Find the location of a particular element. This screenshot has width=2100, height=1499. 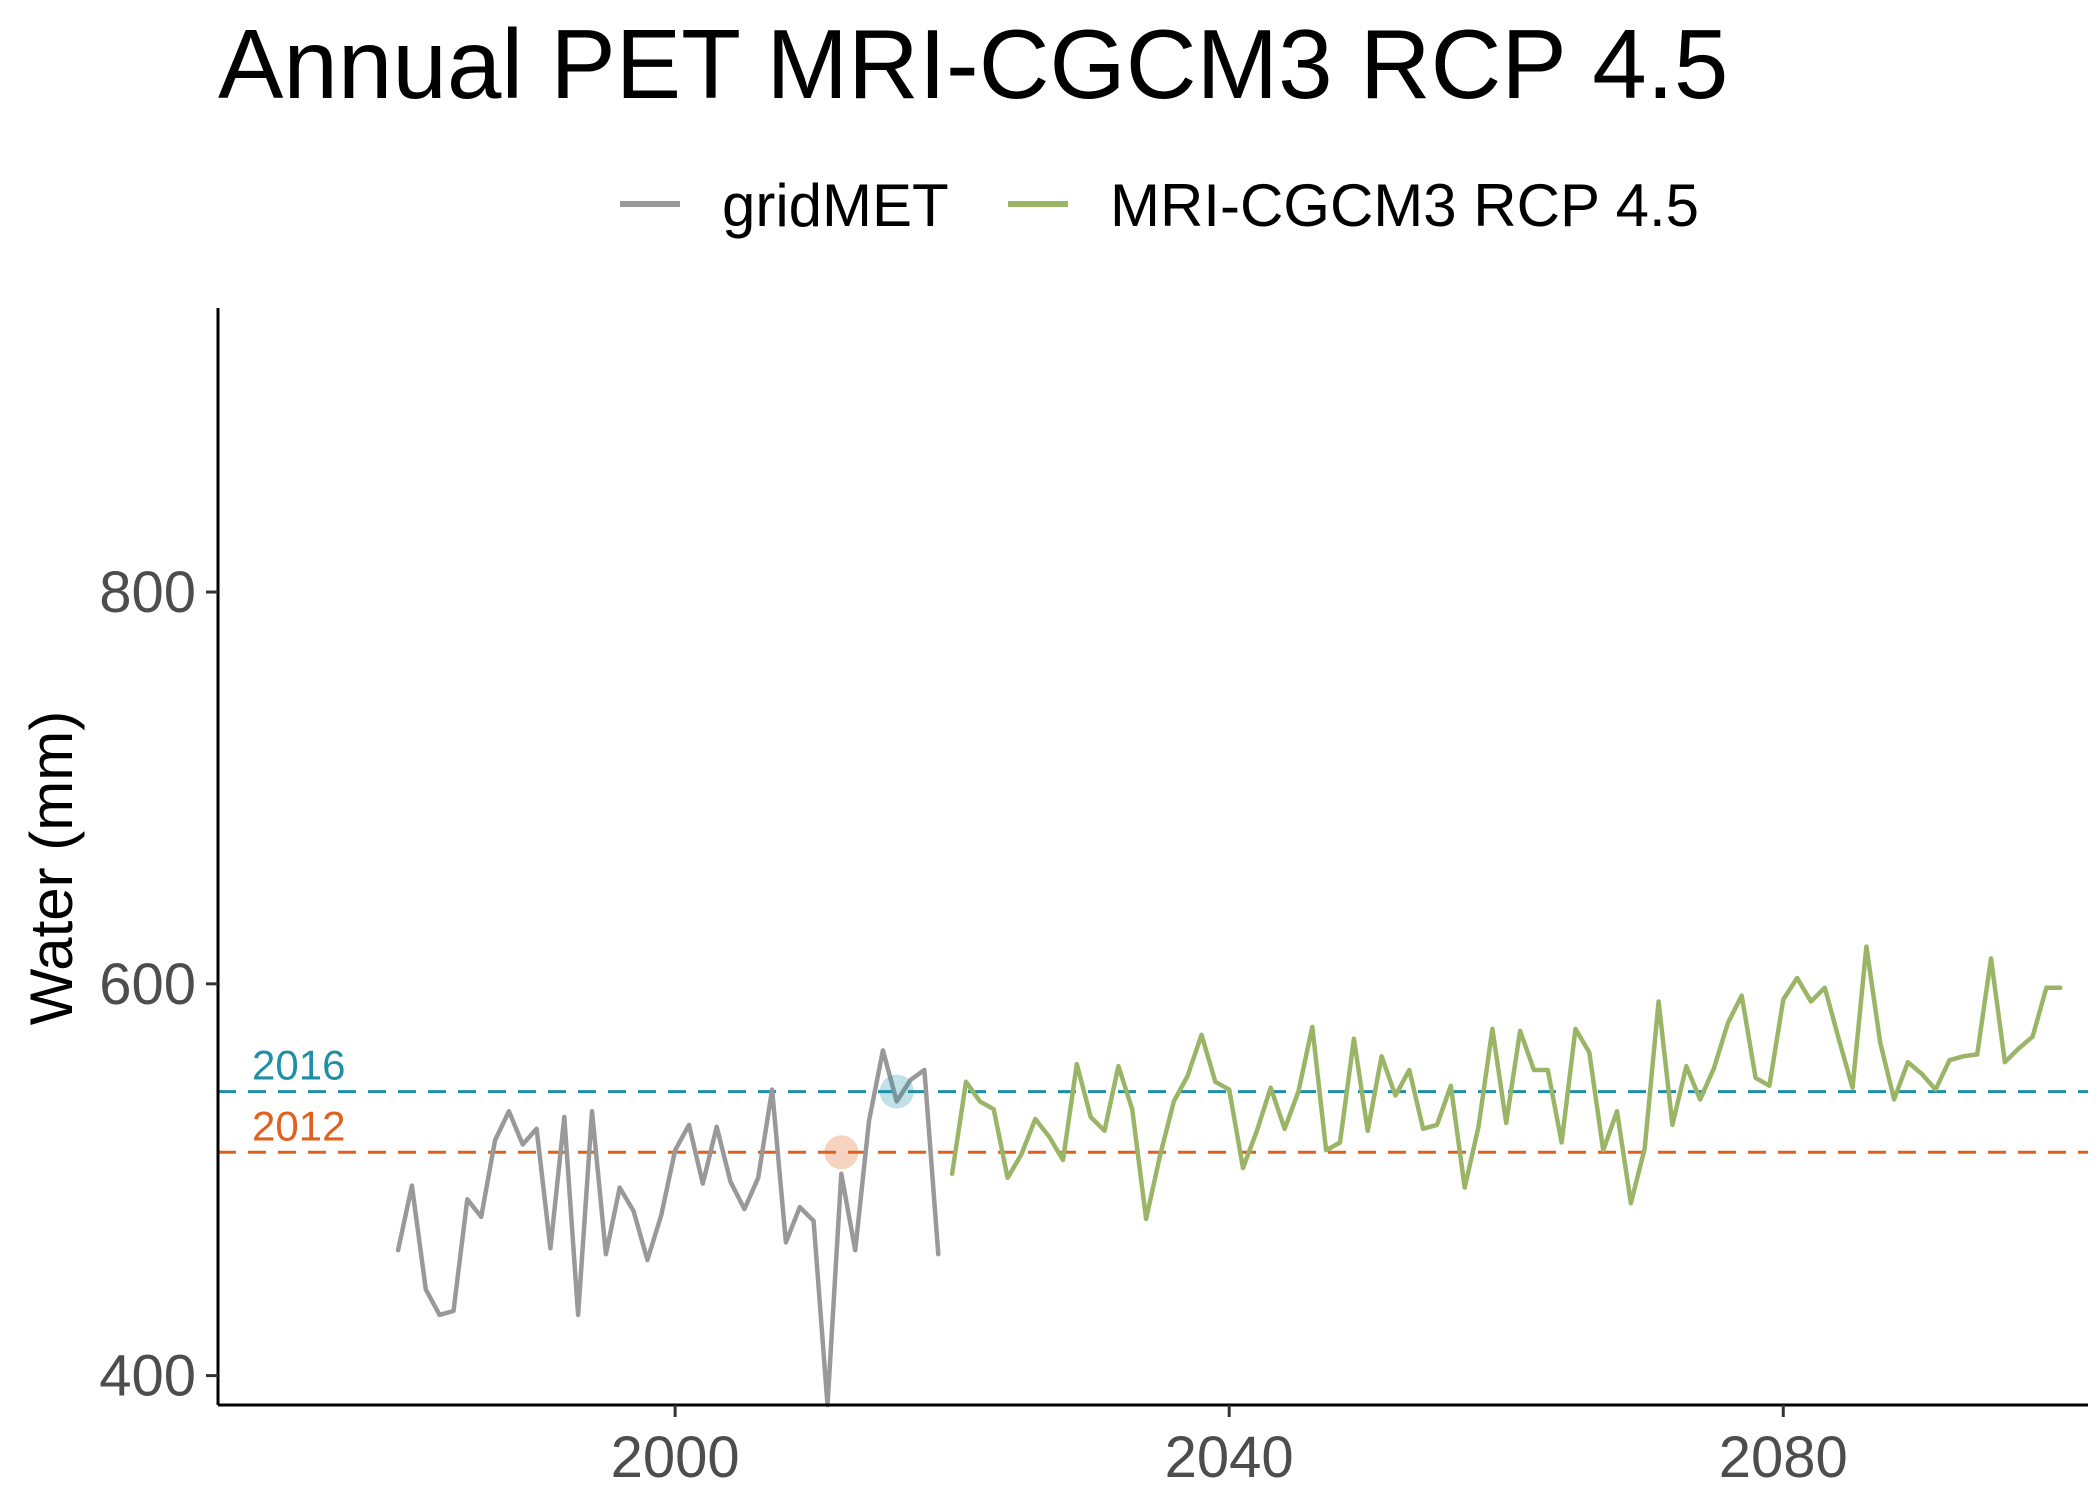

highlight-marker-2016 is located at coordinates (896, 1091).